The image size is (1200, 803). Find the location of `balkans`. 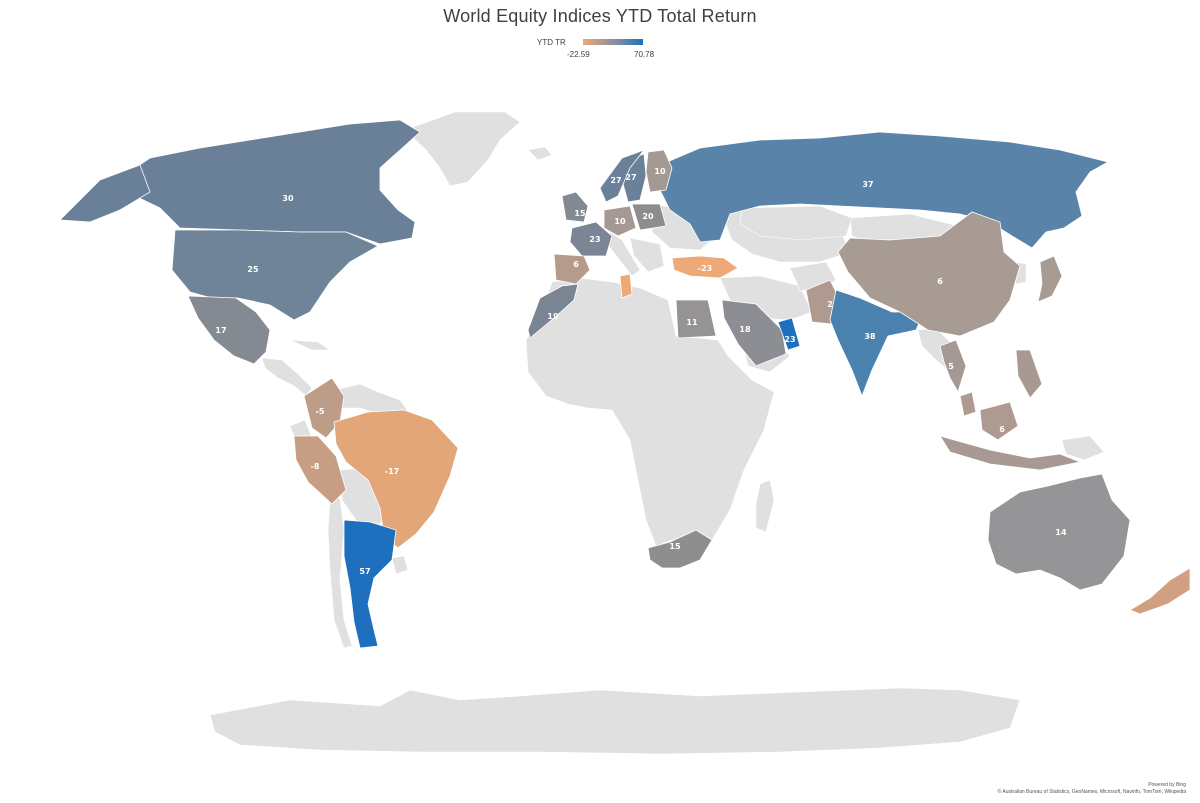

balkans is located at coordinates (647, 255).